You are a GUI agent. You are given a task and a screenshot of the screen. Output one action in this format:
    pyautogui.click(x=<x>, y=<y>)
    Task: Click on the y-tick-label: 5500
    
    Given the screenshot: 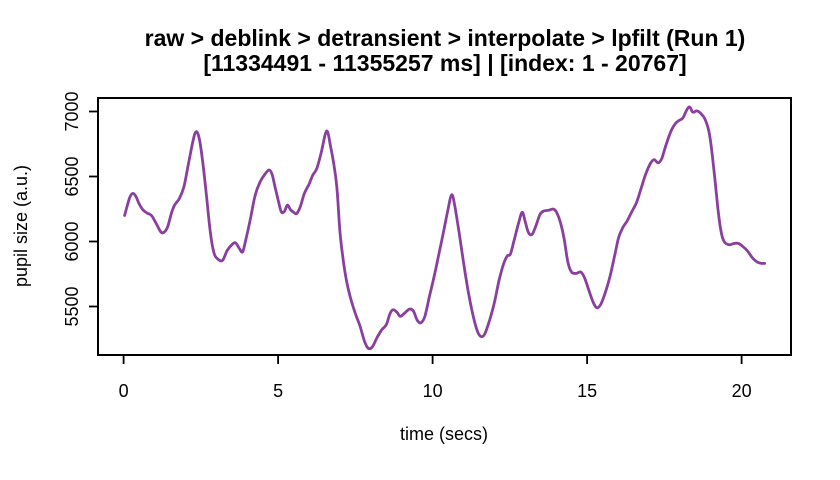 What is the action you would take?
    pyautogui.click(x=72, y=306)
    